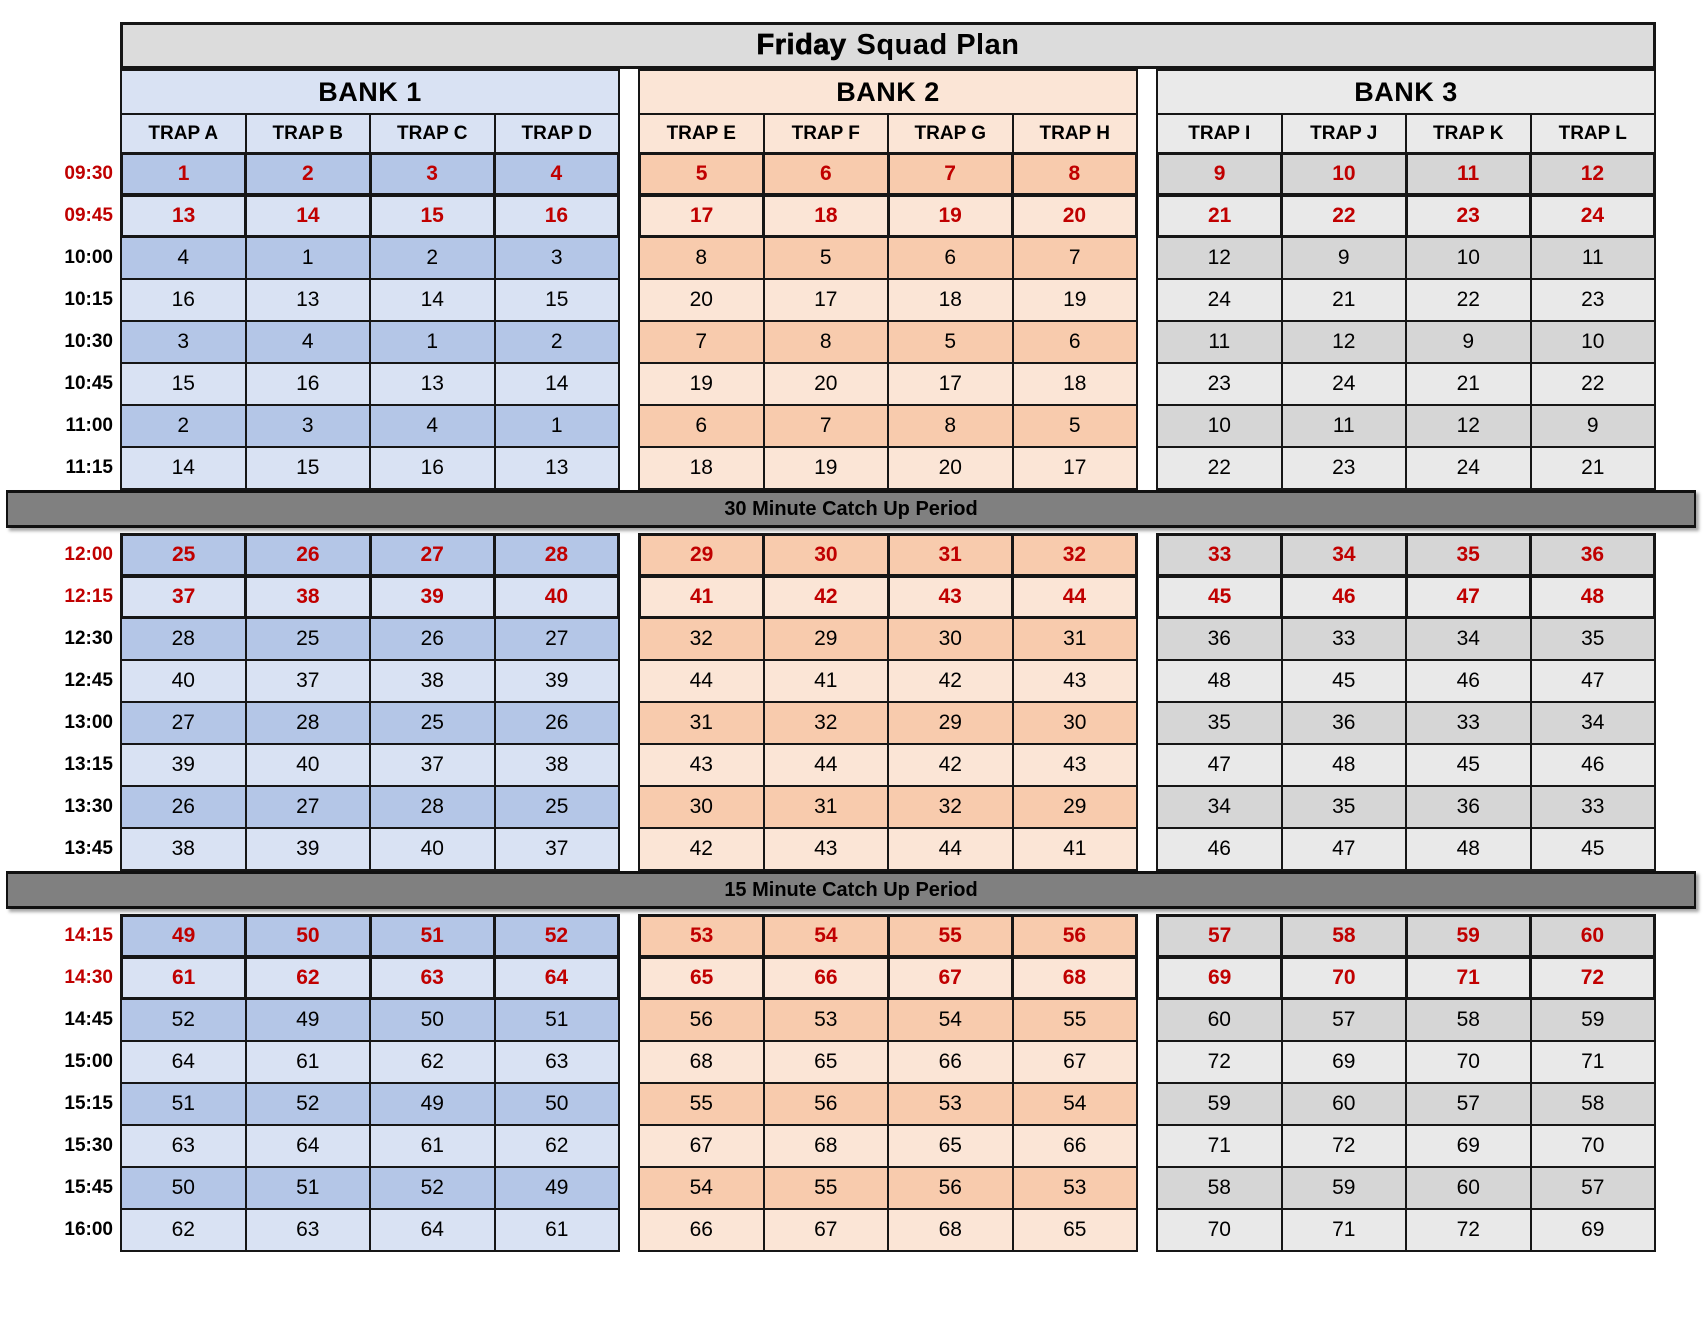 The height and width of the screenshot is (1326, 1708). What do you see at coordinates (851, 509) in the screenshot?
I see `catchup-period-bar: 30 Minute Catch Up Period` at bounding box center [851, 509].